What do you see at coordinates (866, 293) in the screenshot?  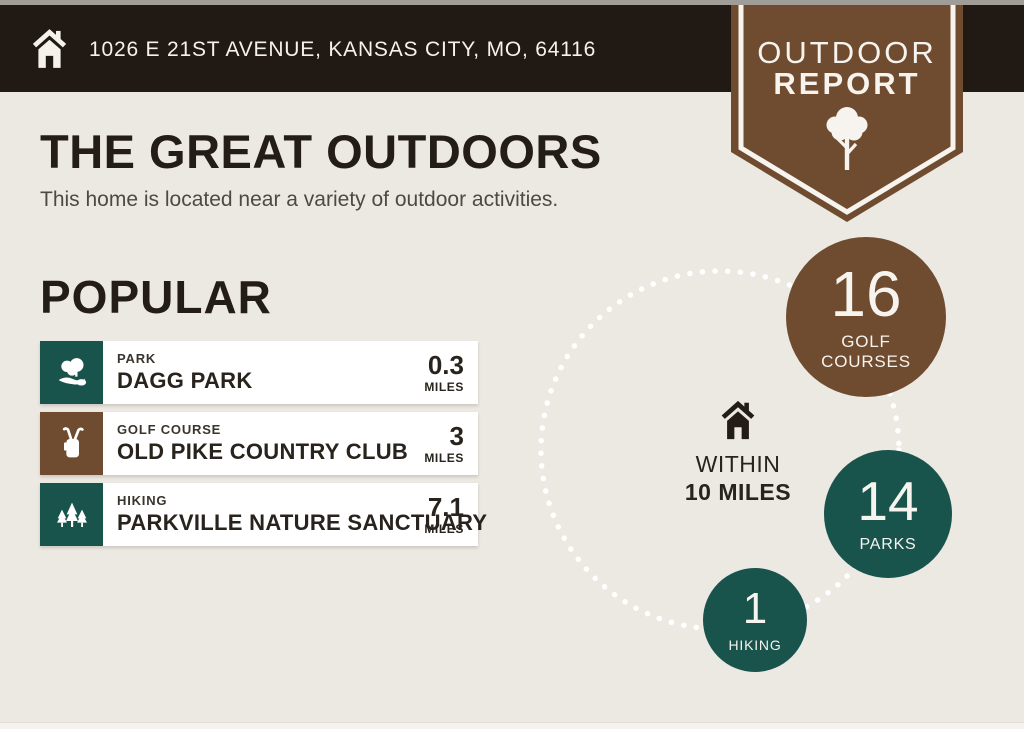 I see `stat-value: 16` at bounding box center [866, 293].